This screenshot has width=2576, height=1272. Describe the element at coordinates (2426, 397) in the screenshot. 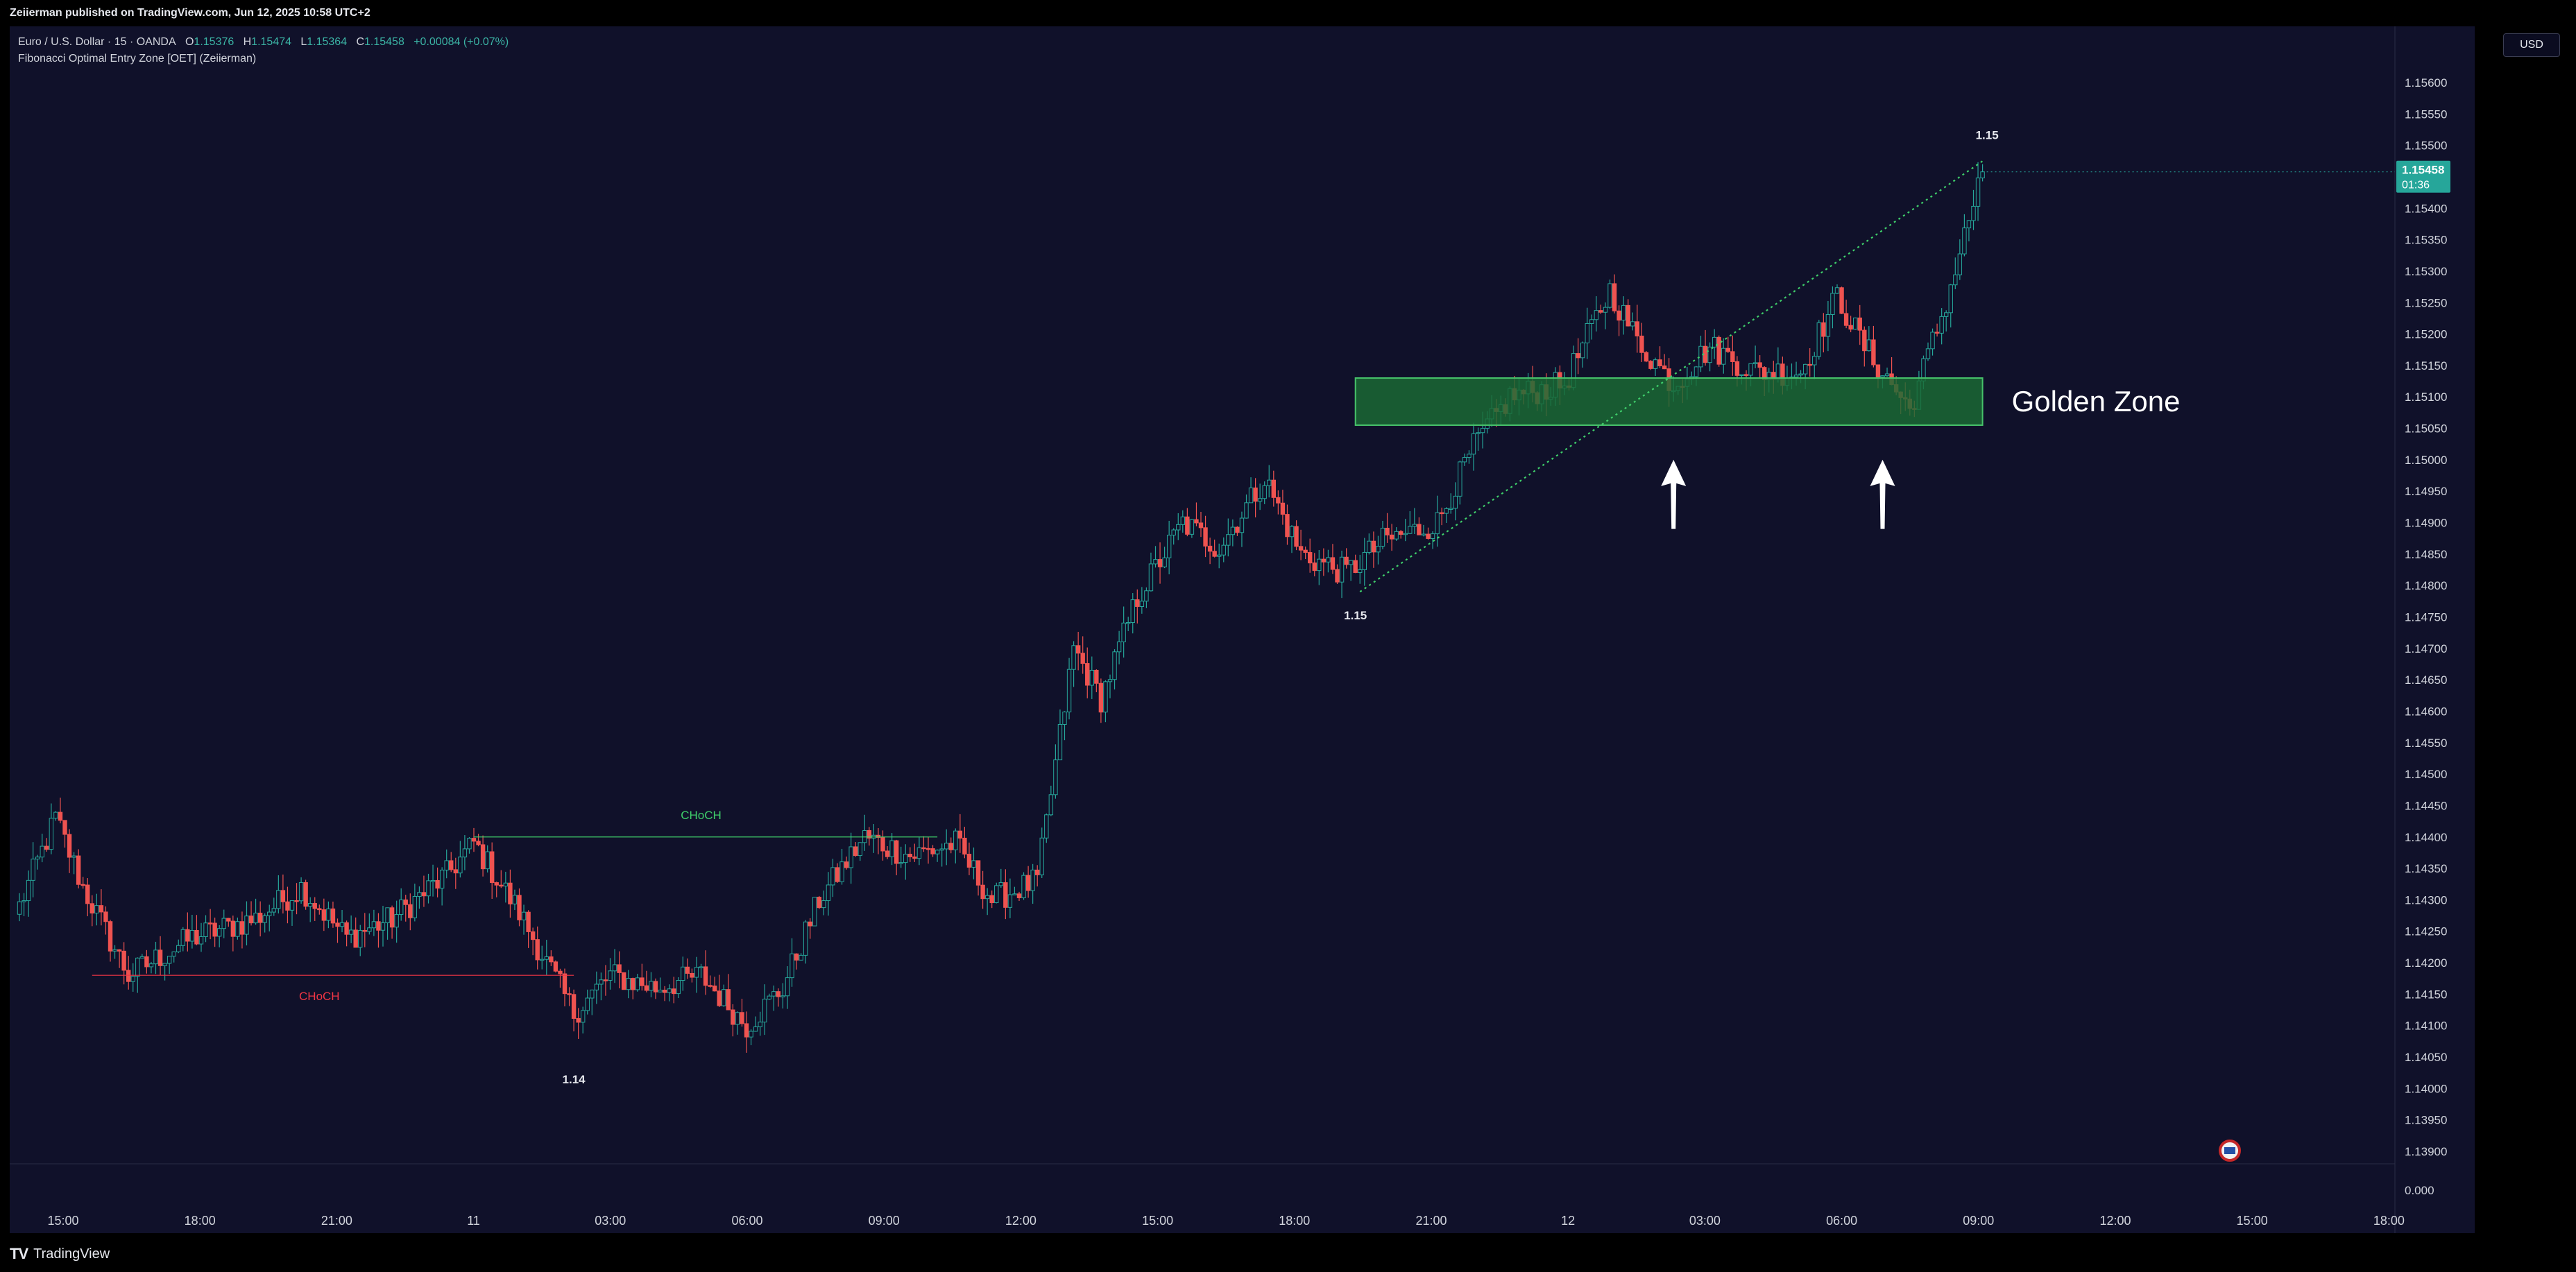

I see `y-tick-label: 1.15100` at that location.